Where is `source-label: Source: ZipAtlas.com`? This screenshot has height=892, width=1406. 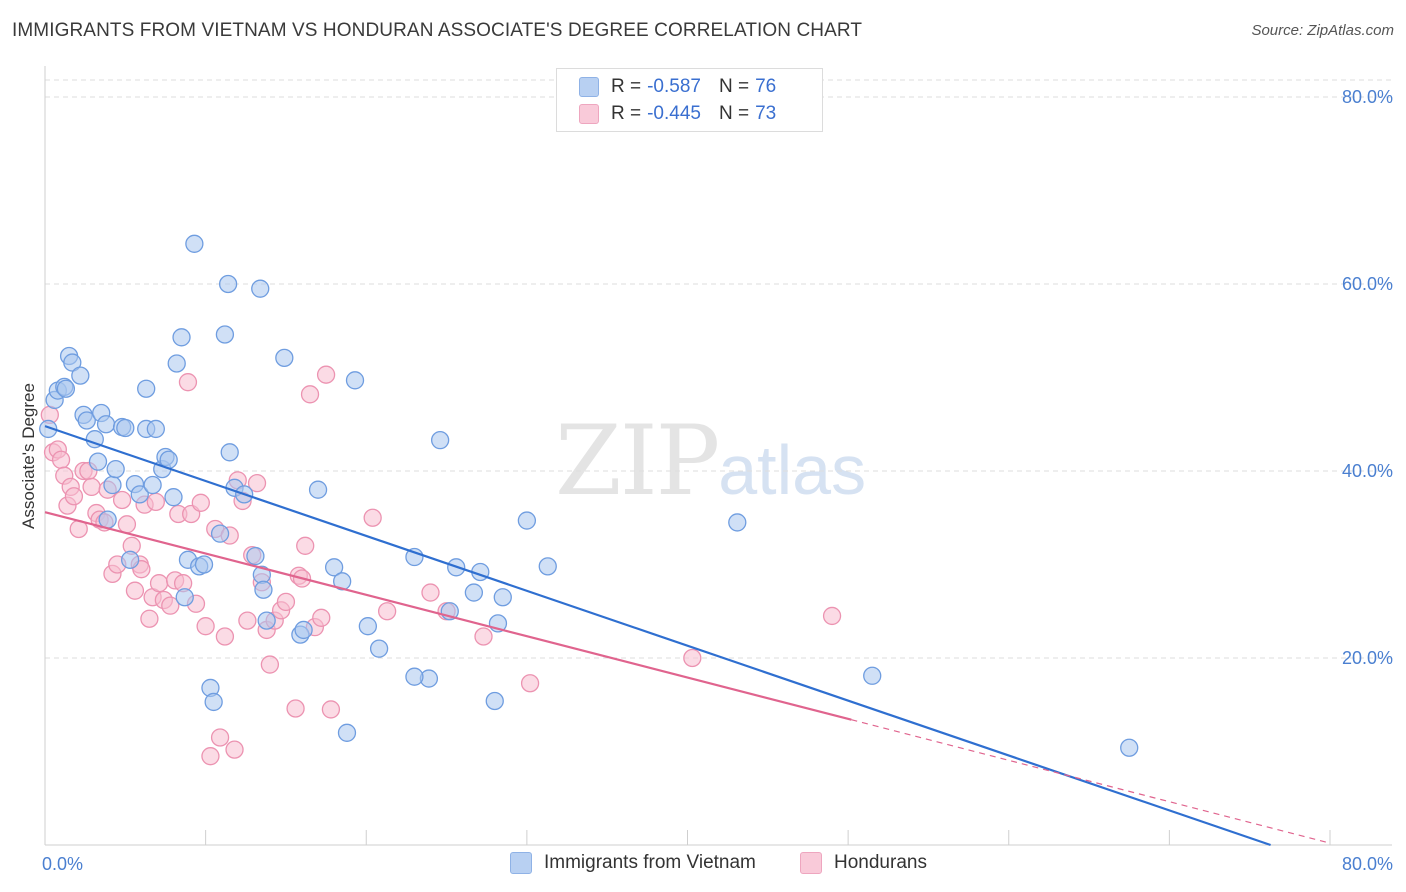 source-label: Source: ZipAtlas.com is located at coordinates (1322, 30).